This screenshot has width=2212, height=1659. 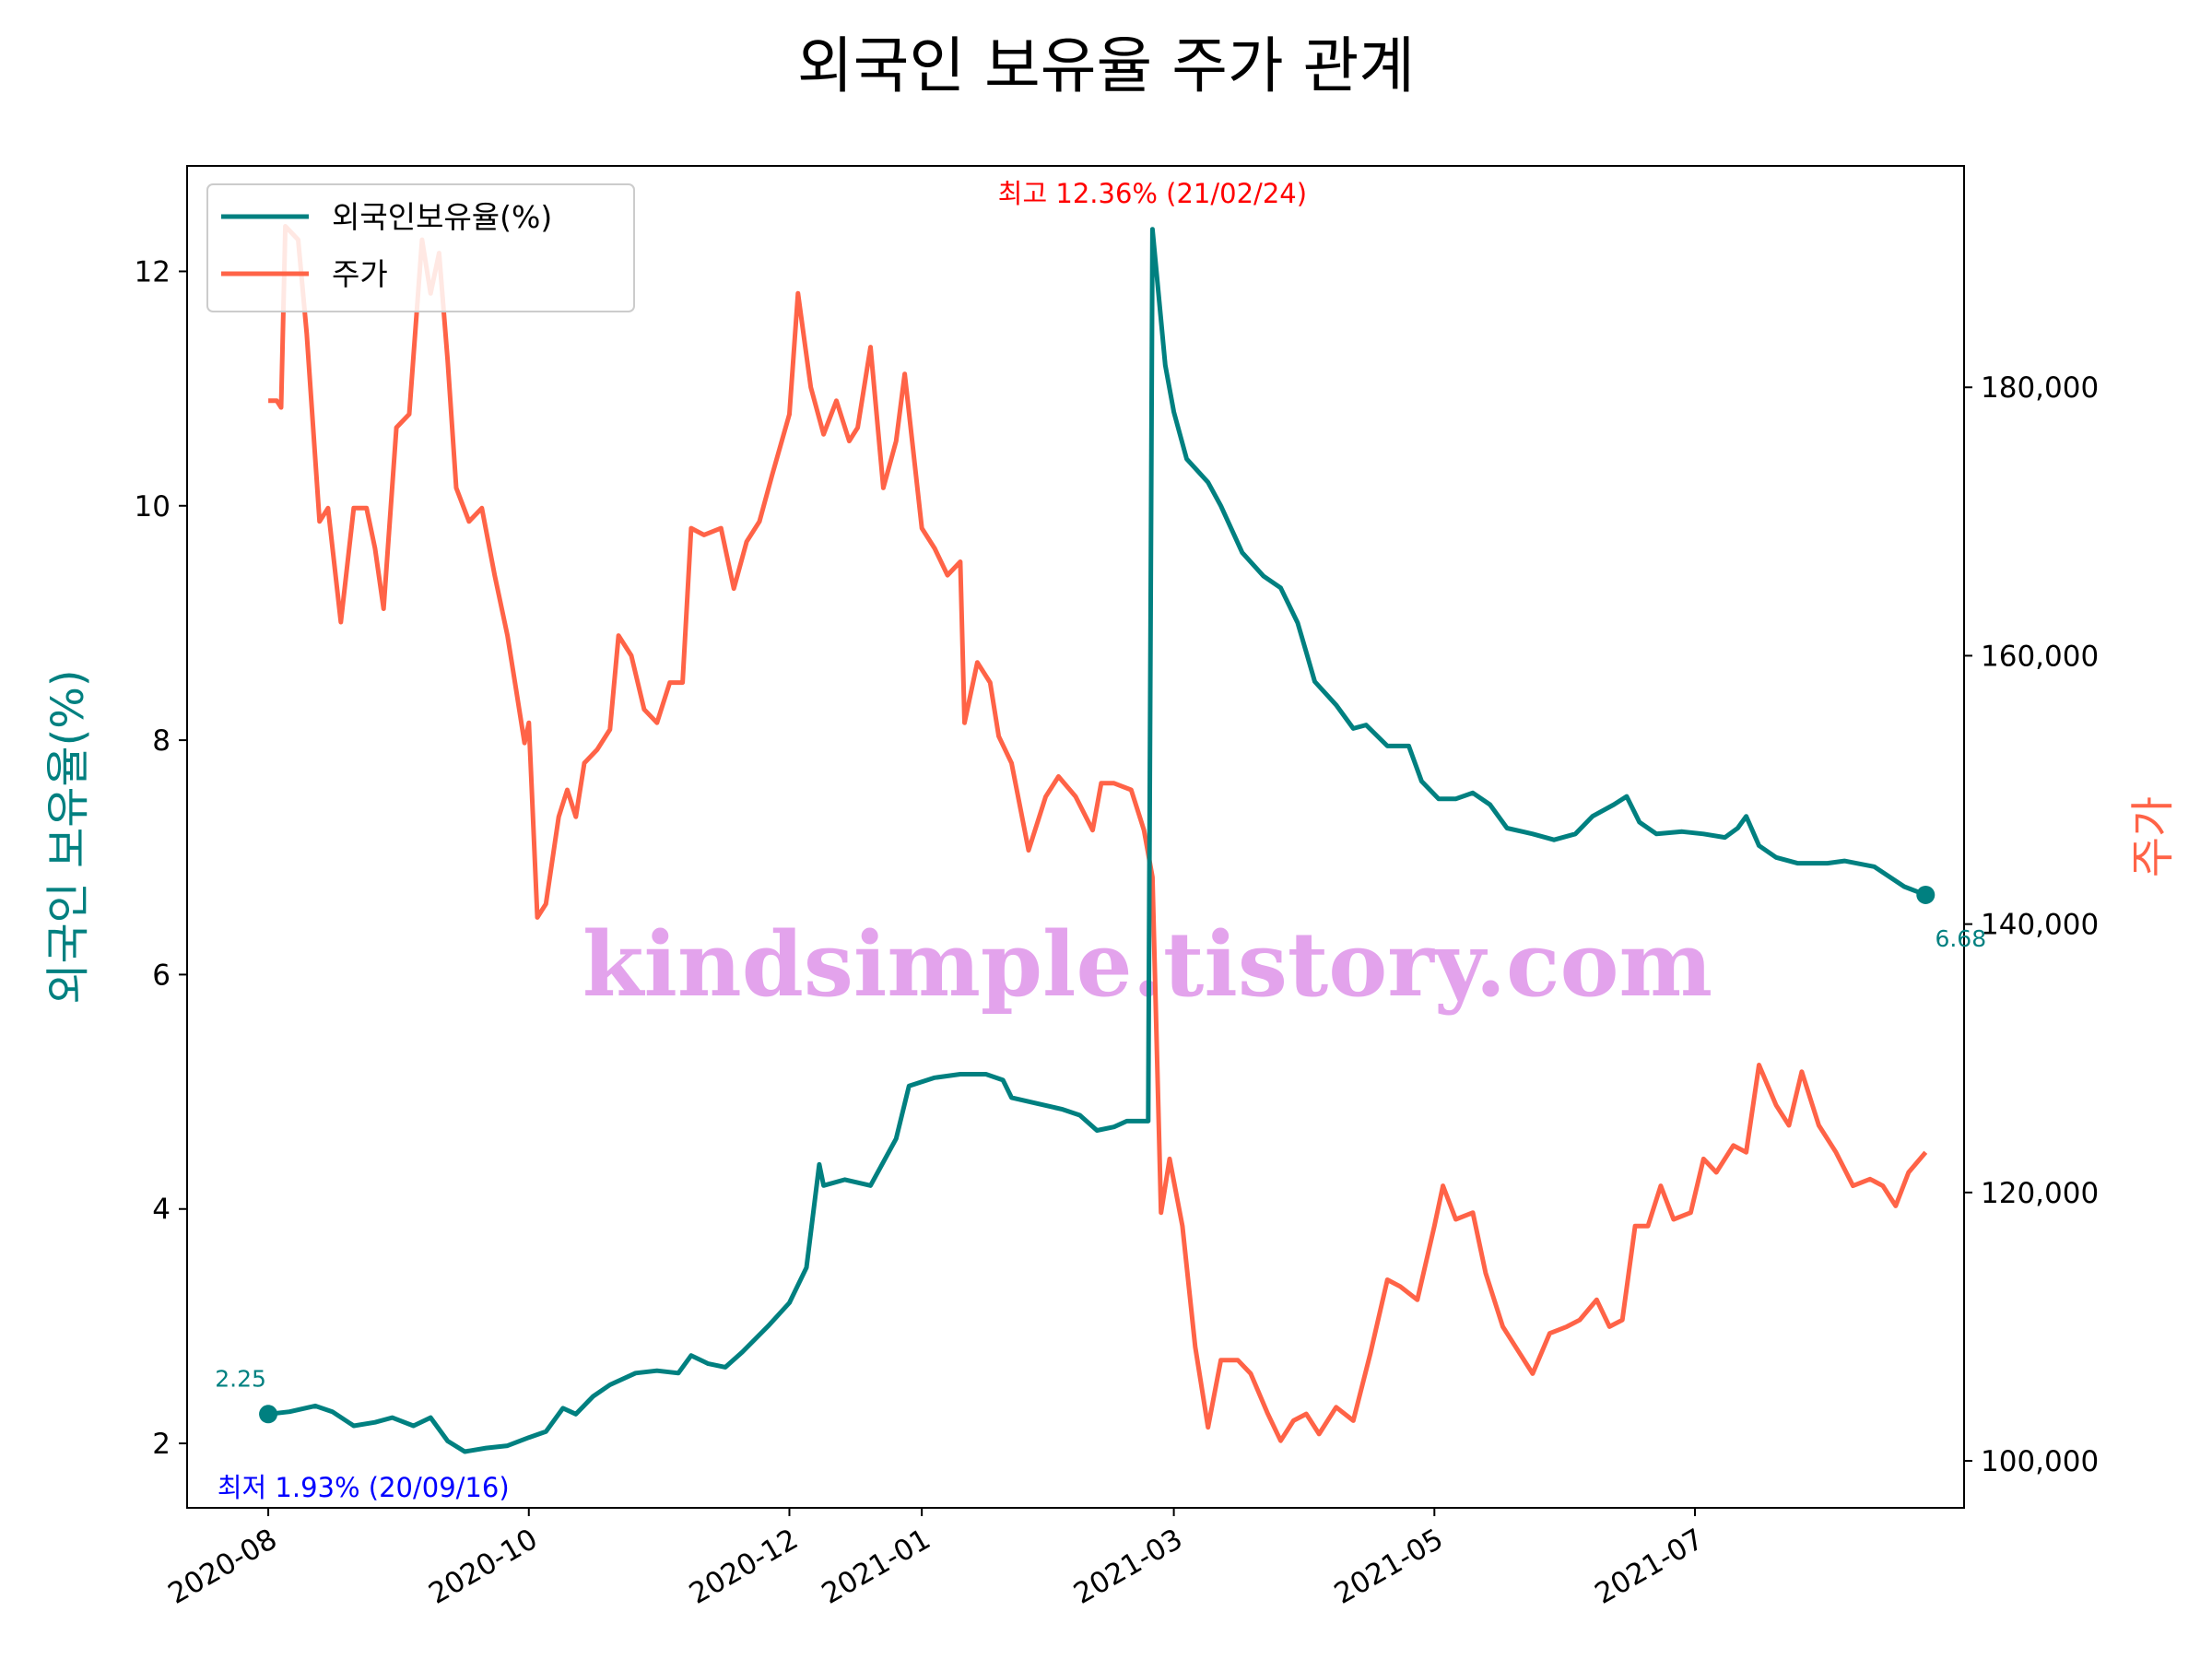 What do you see at coordinates (744, 1567) in the screenshot?
I see `x-tick-label: 2020-12` at bounding box center [744, 1567].